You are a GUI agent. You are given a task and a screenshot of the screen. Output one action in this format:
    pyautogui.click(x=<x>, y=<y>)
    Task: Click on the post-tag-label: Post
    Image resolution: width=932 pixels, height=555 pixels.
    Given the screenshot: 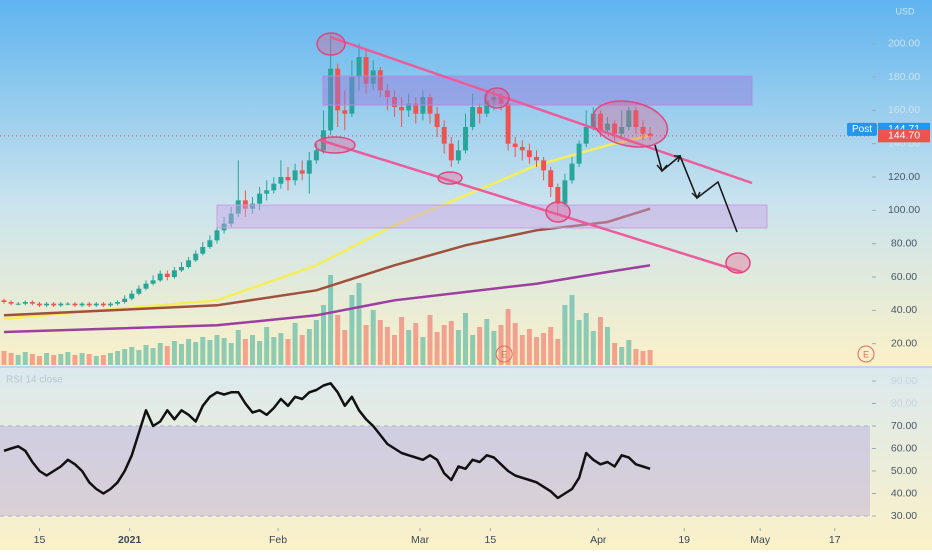 What is the action you would take?
    pyautogui.click(x=862, y=129)
    